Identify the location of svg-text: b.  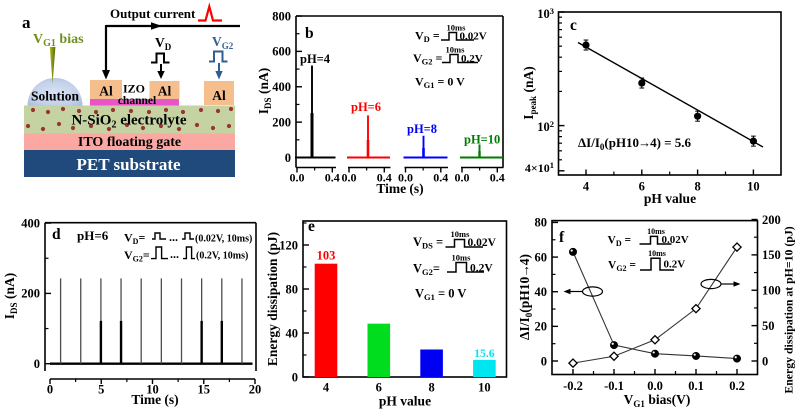
(309, 33).